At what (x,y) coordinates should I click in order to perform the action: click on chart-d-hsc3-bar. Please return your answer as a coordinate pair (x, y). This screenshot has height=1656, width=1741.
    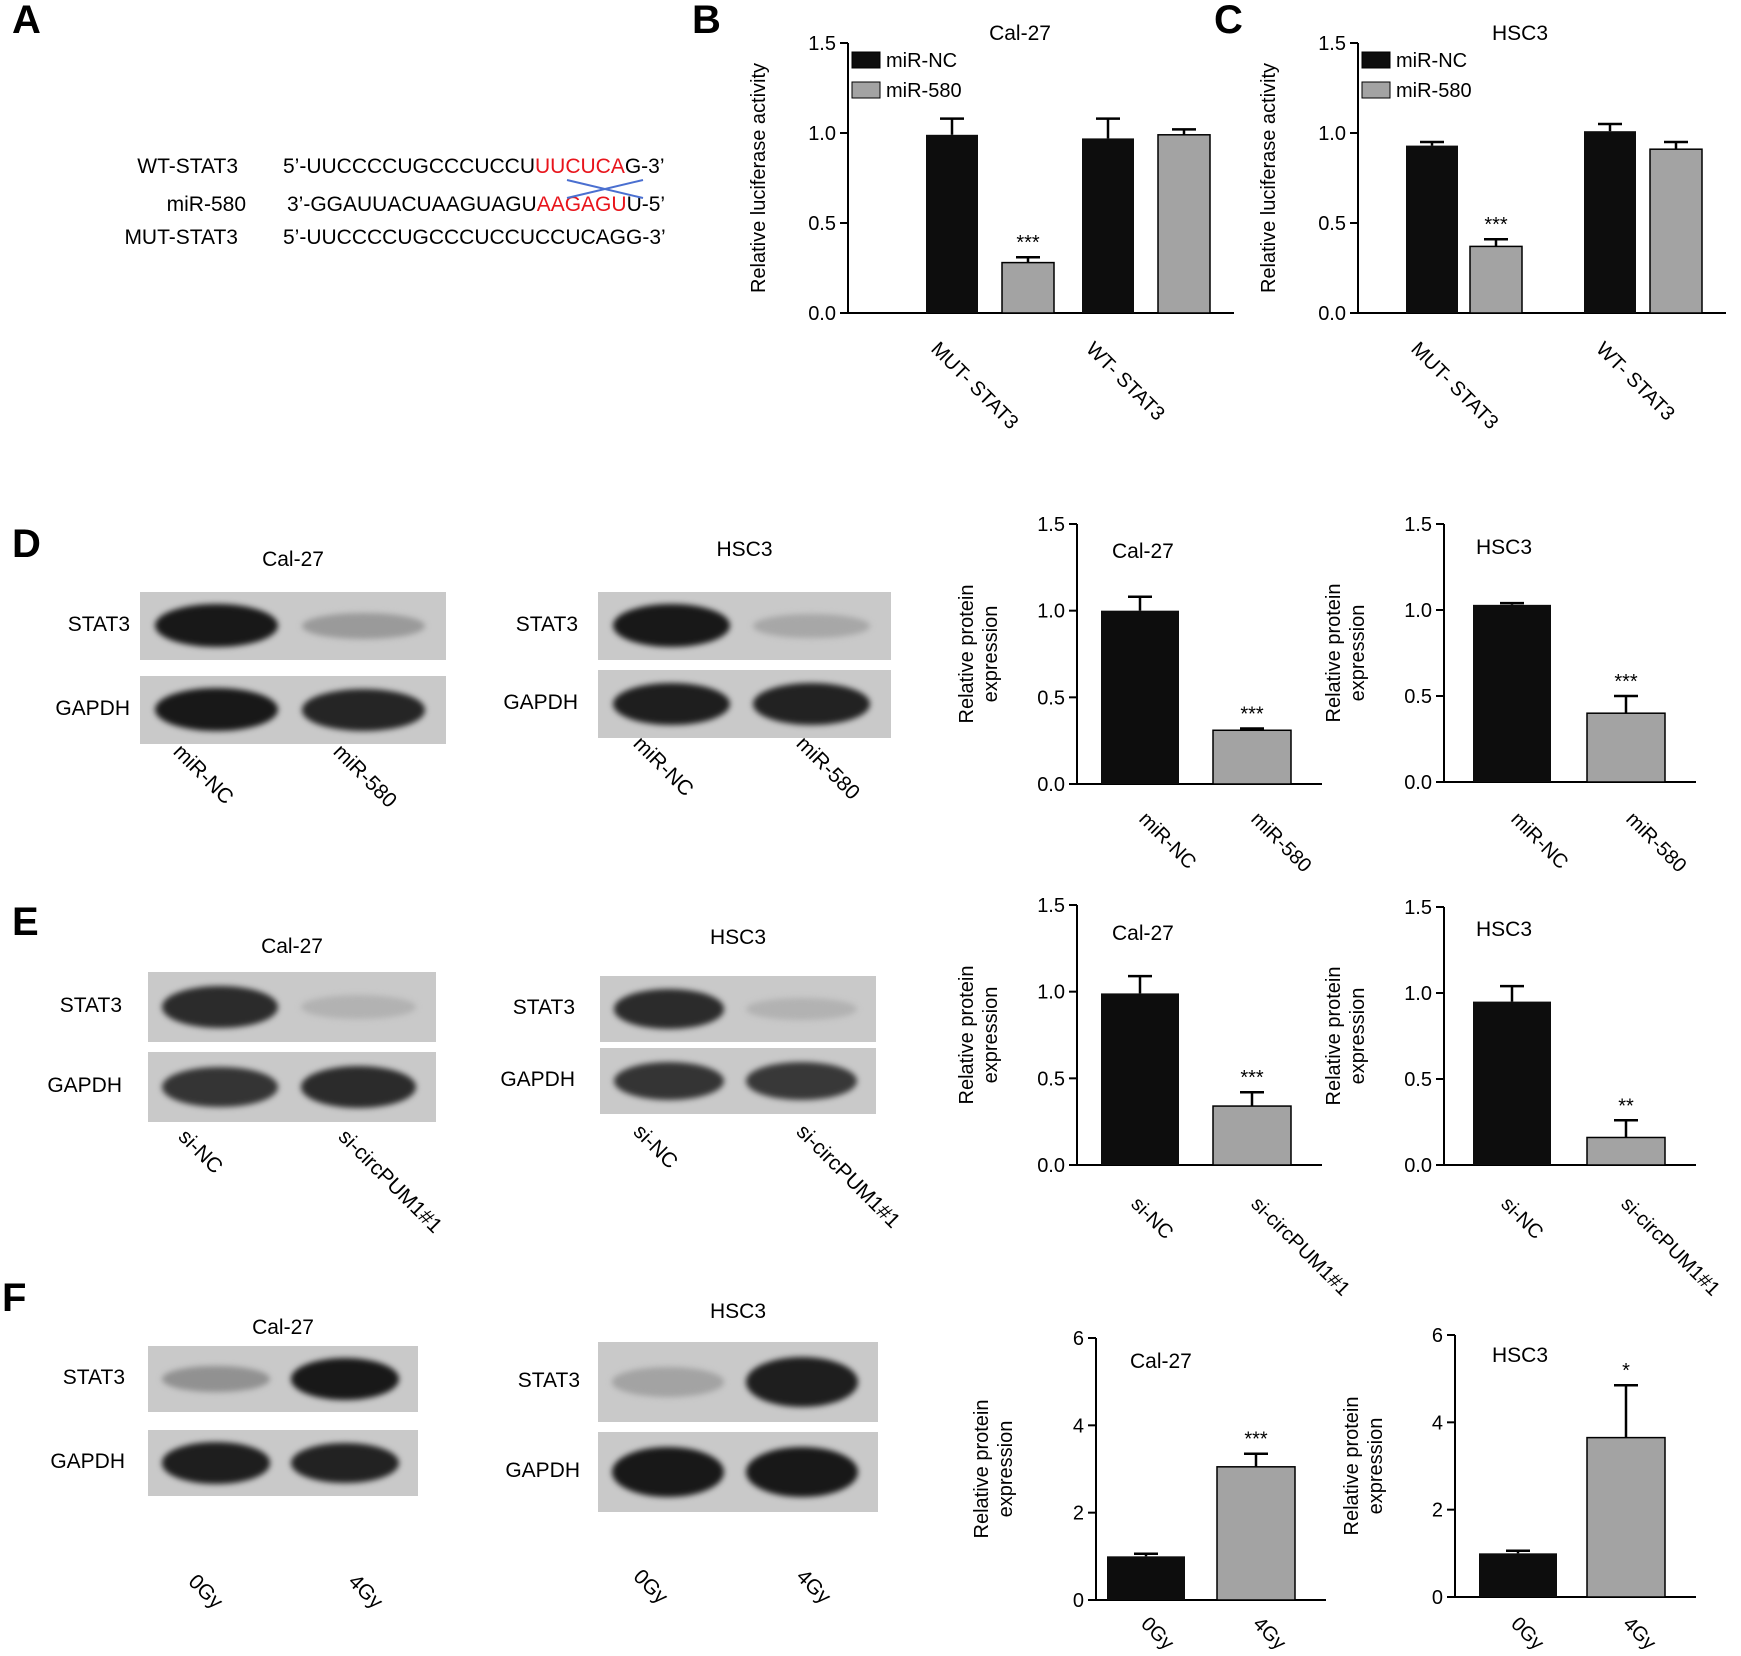
    Looking at the image, I should click on (1626, 747).